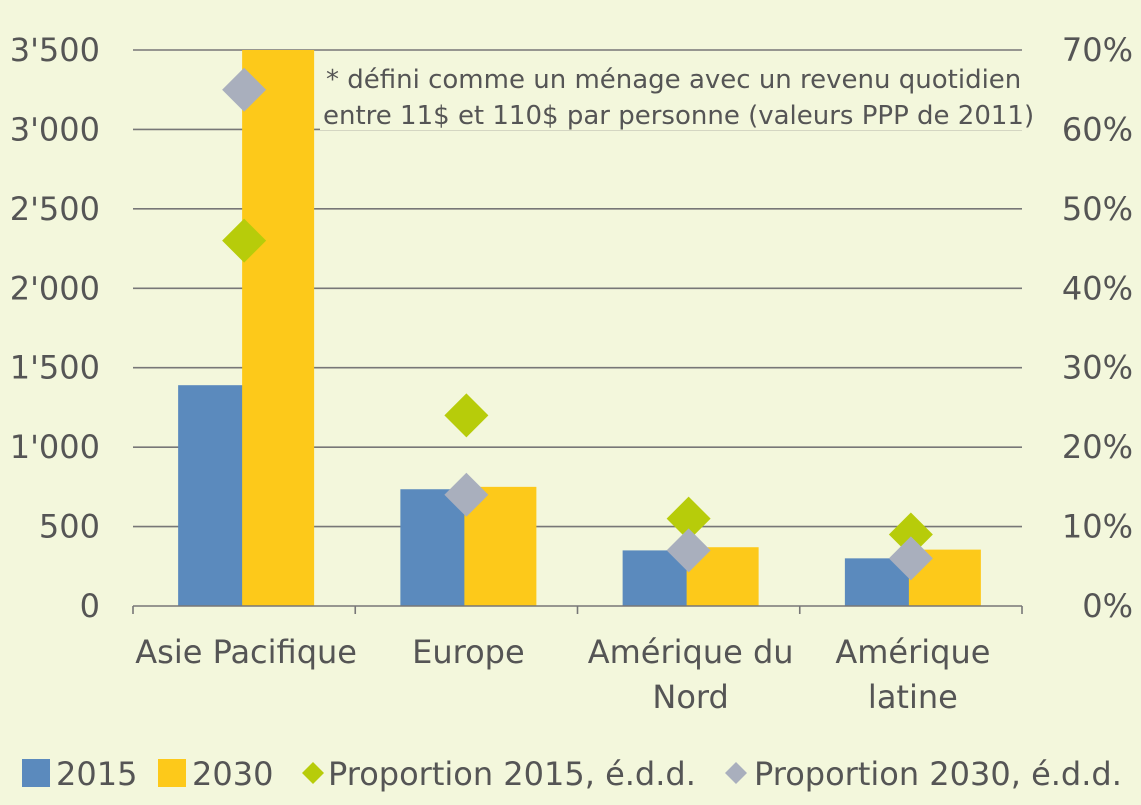  What do you see at coordinates (1097, 50) in the screenshot?
I see `right-tick-label-7: 70%` at bounding box center [1097, 50].